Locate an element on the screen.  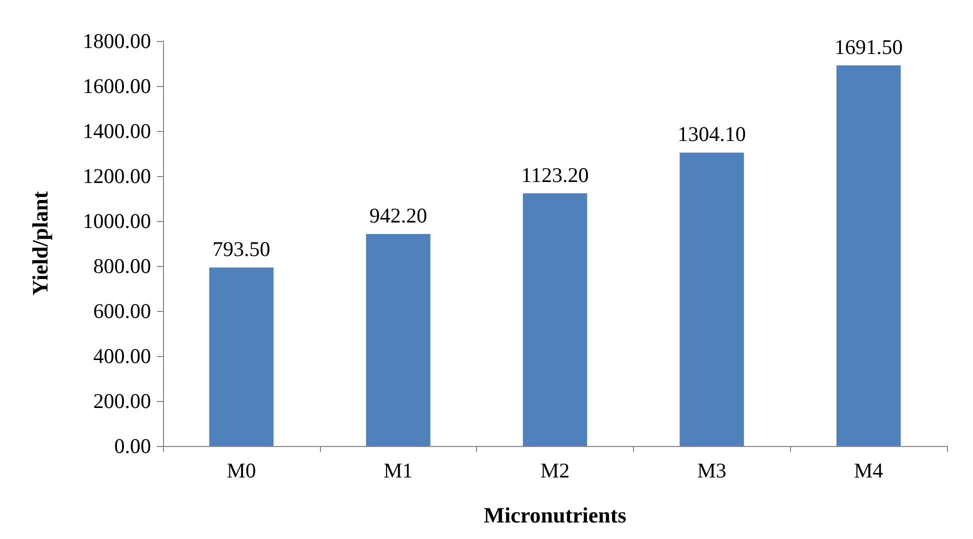
data-label: 1691.50 is located at coordinates (868, 46).